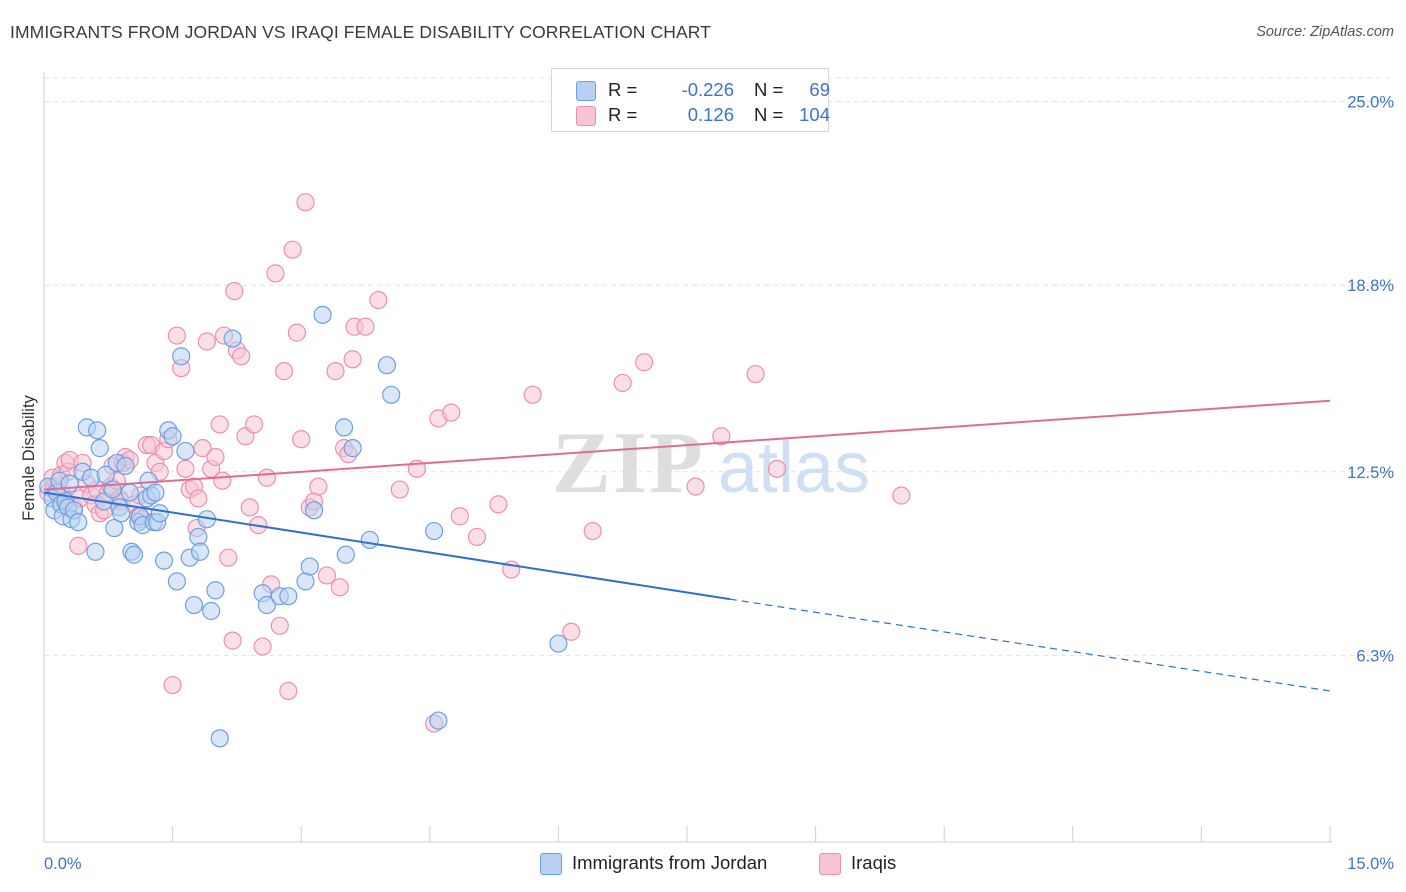  Describe the element at coordinates (63, 864) in the screenshot. I see `x-tick-label-min: 0.0%` at that location.